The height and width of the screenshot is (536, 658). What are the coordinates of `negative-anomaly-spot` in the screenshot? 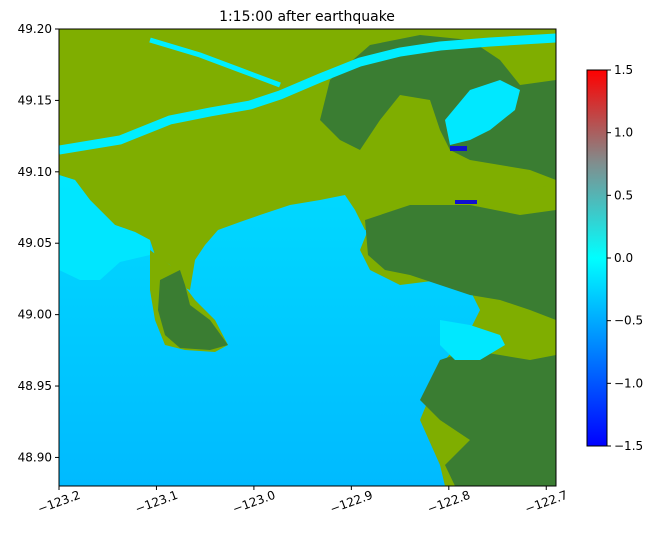 It's located at (458, 148).